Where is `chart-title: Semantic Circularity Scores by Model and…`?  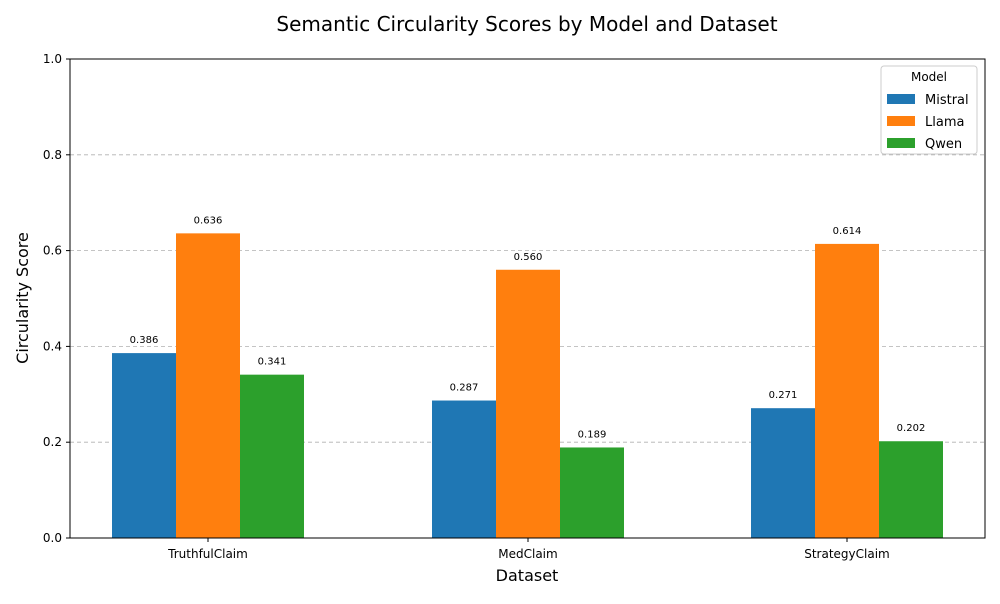 chart-title: Semantic Circularity Scores by Model and… is located at coordinates (526, 24).